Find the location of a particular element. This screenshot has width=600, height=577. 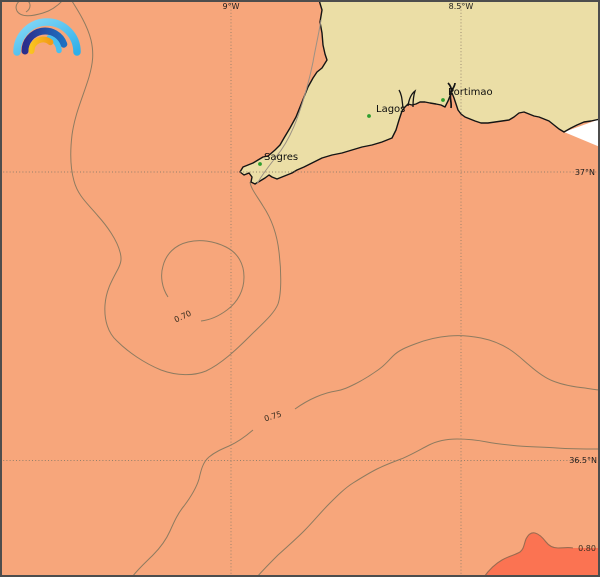

warm-zone-fill is located at coordinates (542, 554).